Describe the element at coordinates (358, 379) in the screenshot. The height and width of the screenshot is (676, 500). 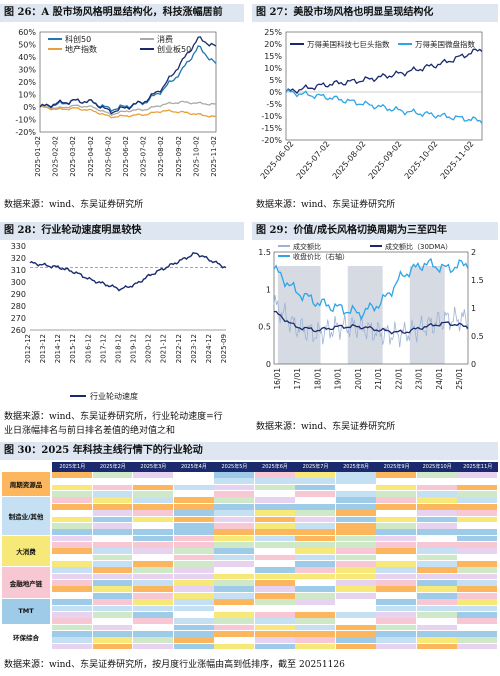
I see `fig29-x-tick: 20/01` at that location.